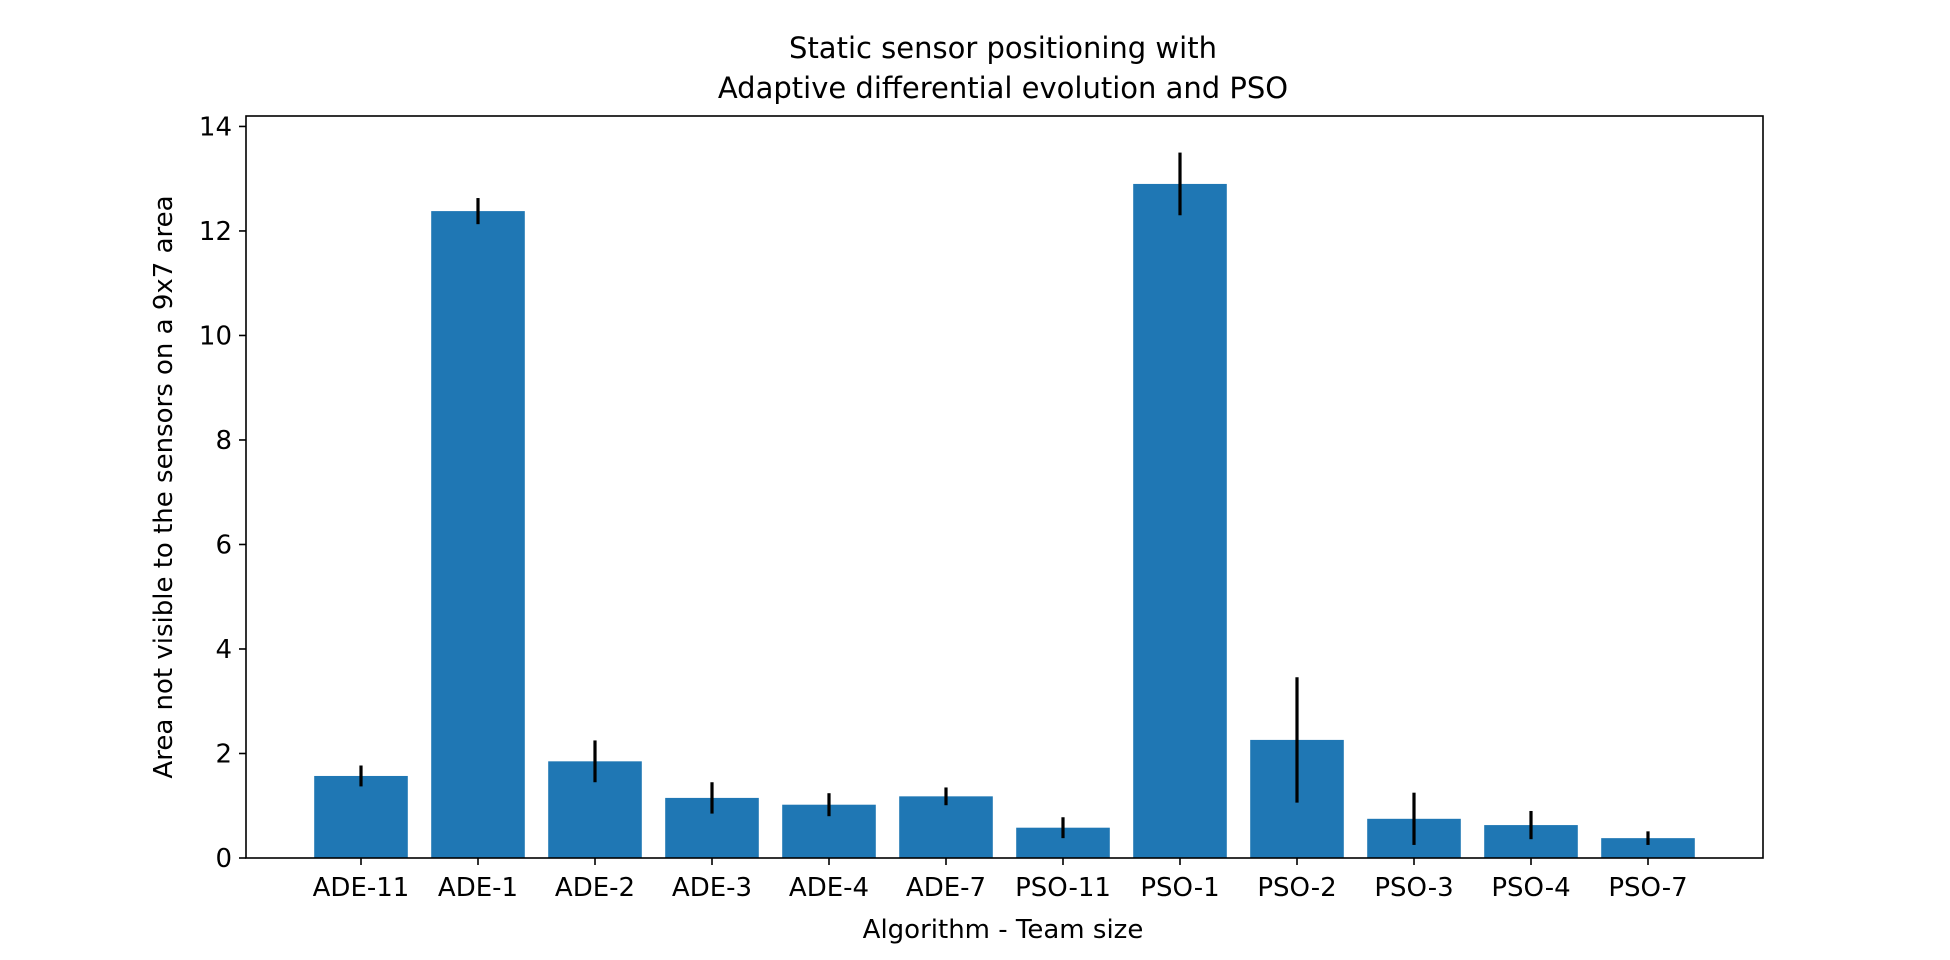 This screenshot has height=960, width=1950. Describe the element at coordinates (829, 888) in the screenshot. I see `x-tick-label-ade-4: ADE-4` at that location.